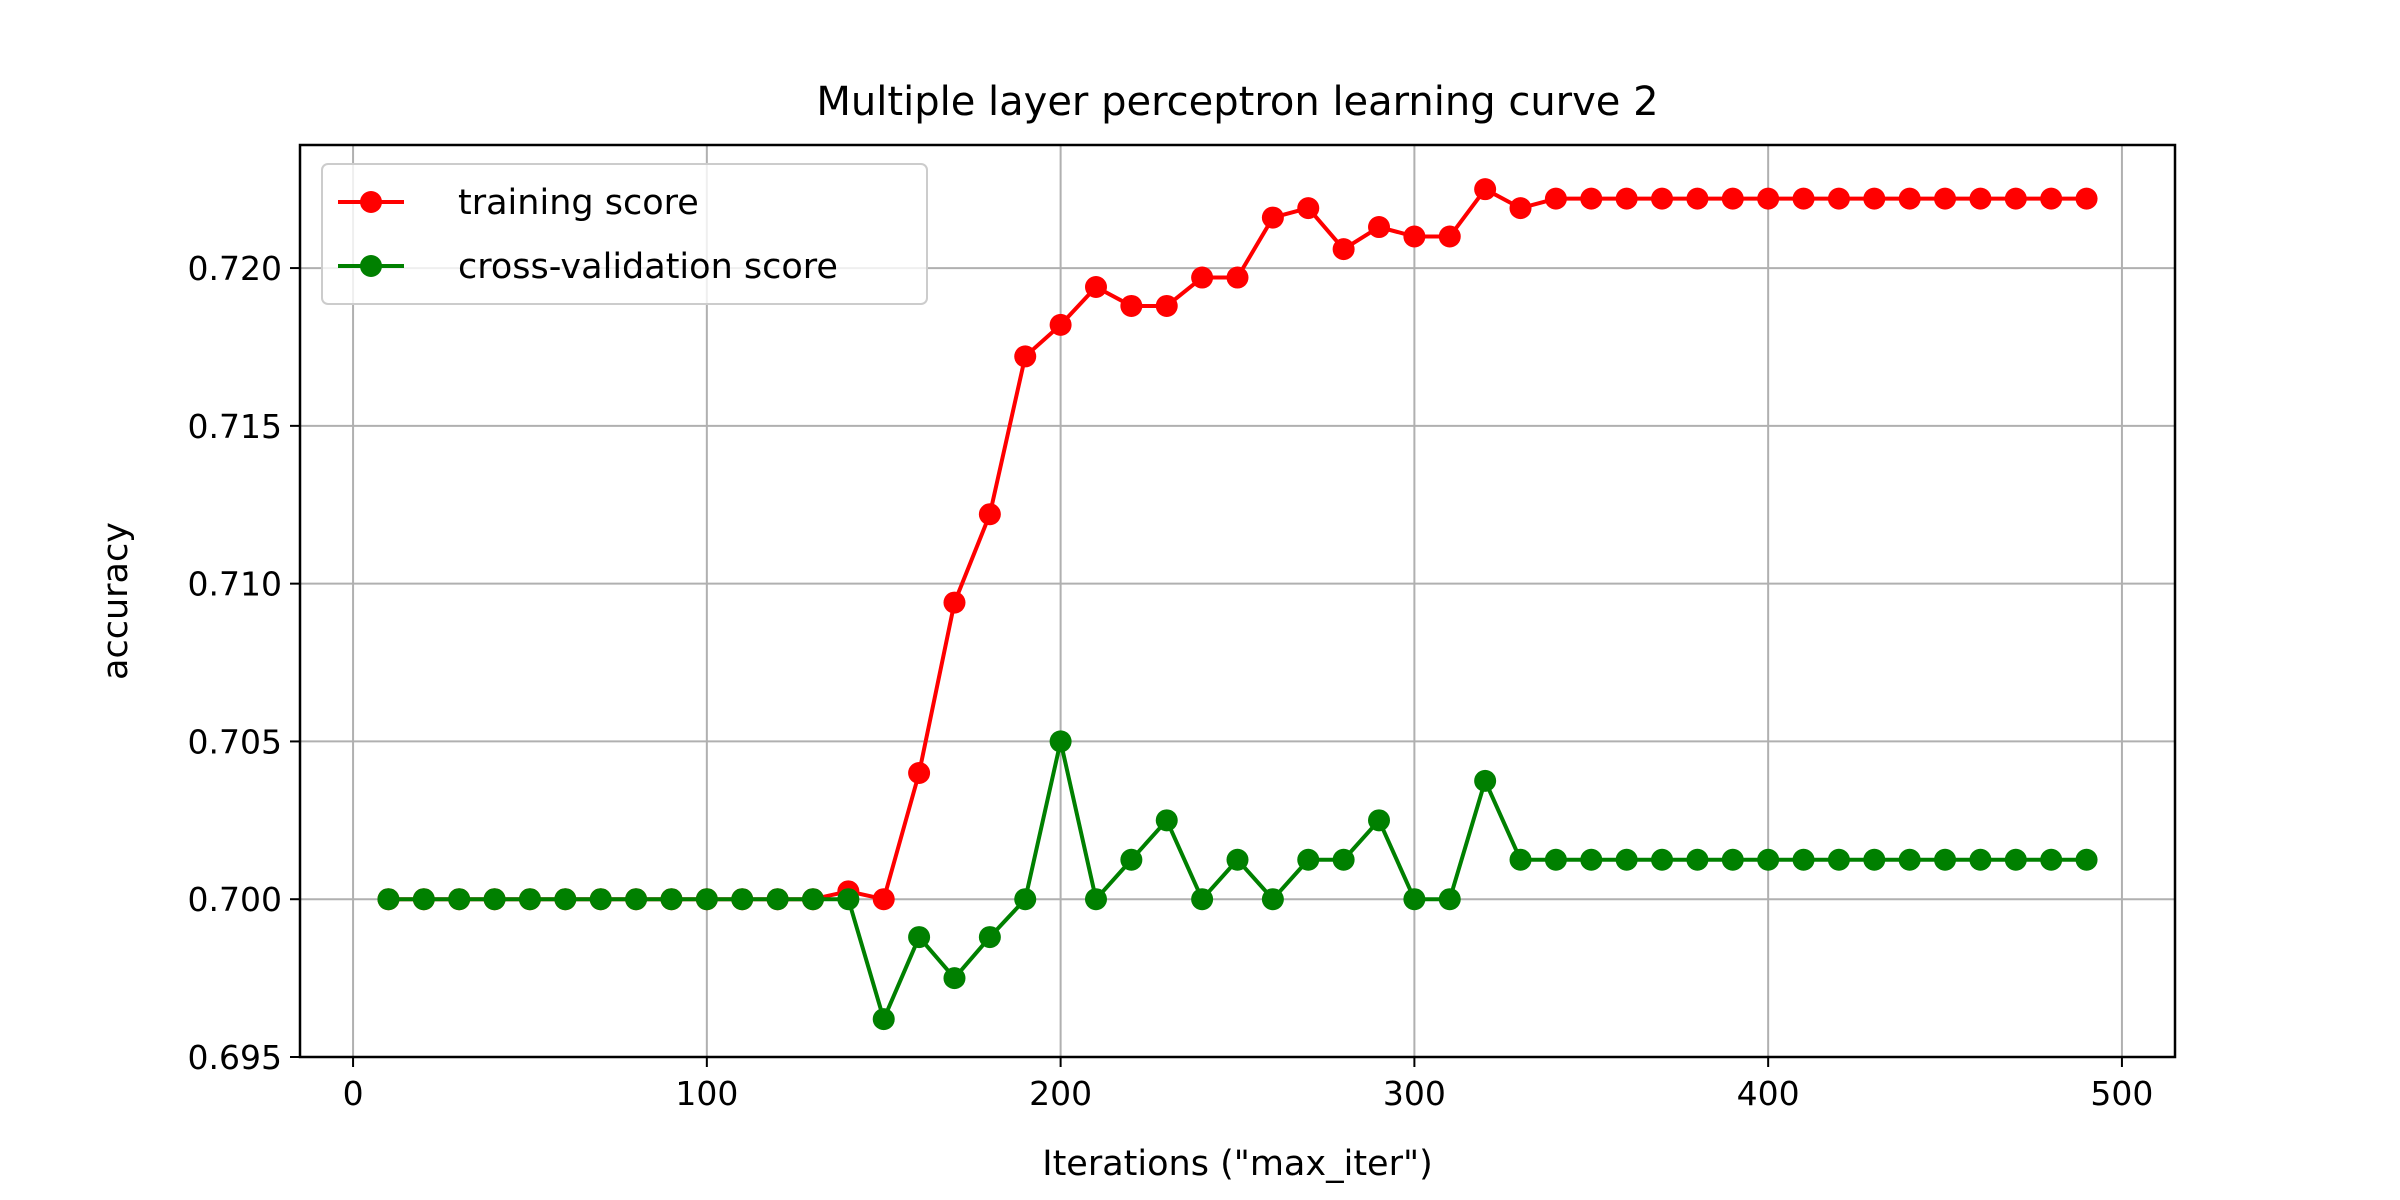 The height and width of the screenshot is (1200, 2400). I want to click on legend: training score cross-validation score, so click(624, 234).